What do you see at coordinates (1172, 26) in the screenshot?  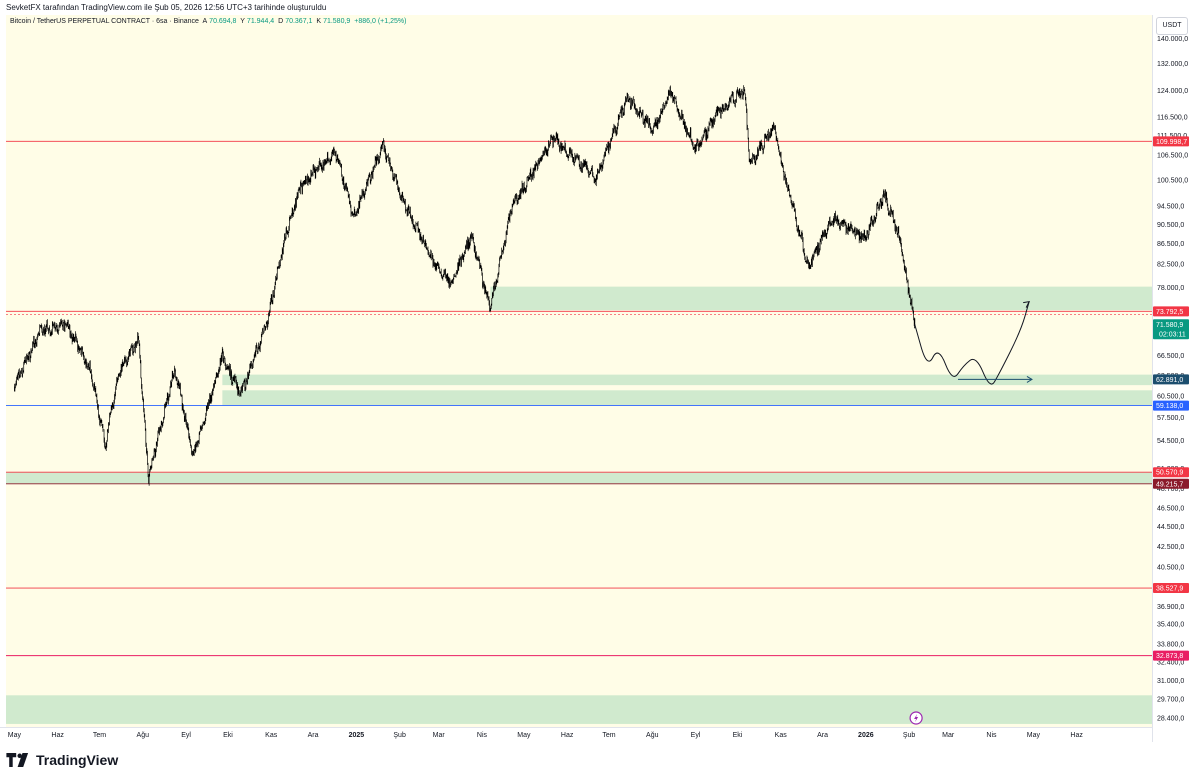 I see `currency-unit-button: USDT` at bounding box center [1172, 26].